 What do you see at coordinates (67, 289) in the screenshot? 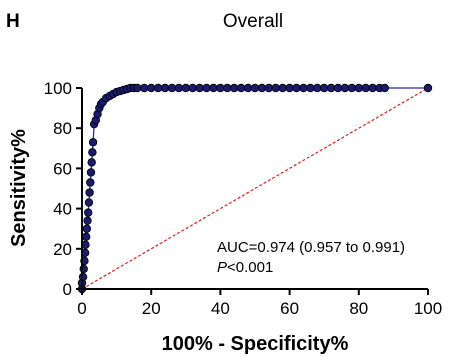
I see `y-tick-label: 0` at bounding box center [67, 289].